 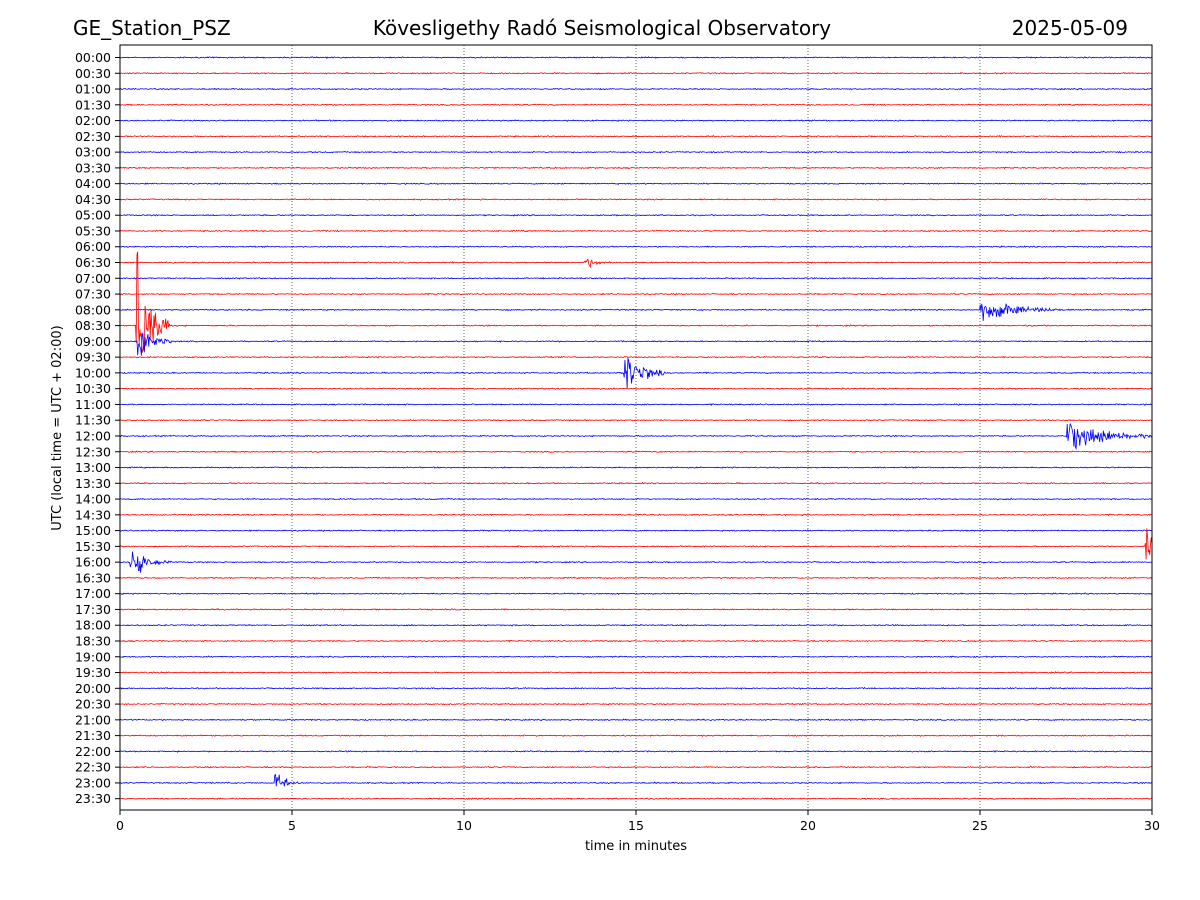 I want to click on x-tick-labels: 0 5 10 15 20 25 30, so click(x=638, y=821).